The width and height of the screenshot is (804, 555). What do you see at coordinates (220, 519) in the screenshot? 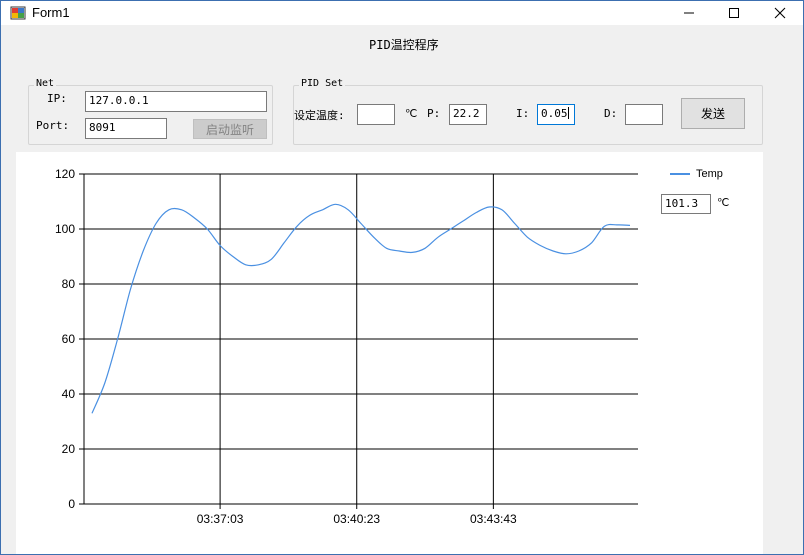
I see `x-tick-label: 03:37:03` at bounding box center [220, 519].